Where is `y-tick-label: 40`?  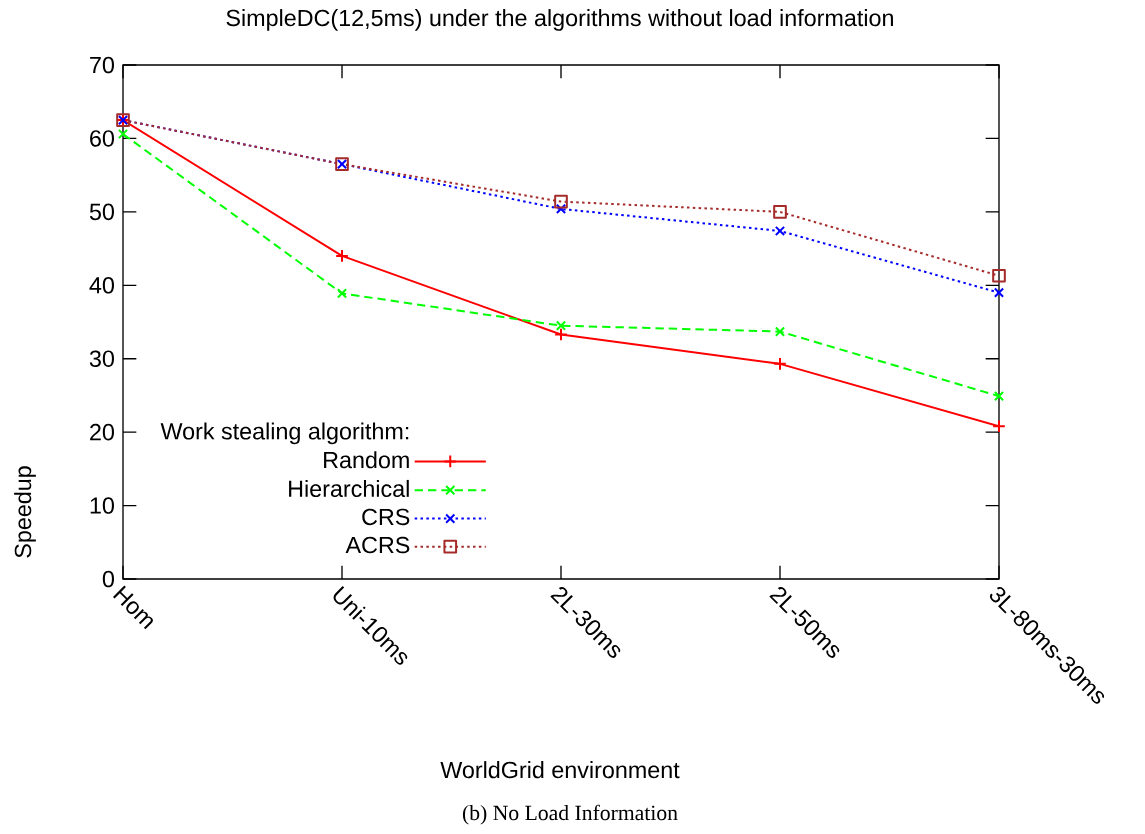 y-tick-label: 40 is located at coordinates (101, 285).